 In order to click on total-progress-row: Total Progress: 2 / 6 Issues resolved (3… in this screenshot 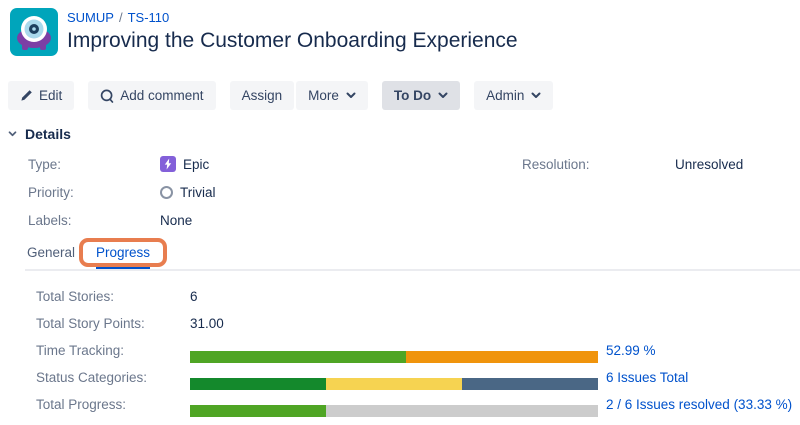, I will do `click(404, 404)`.